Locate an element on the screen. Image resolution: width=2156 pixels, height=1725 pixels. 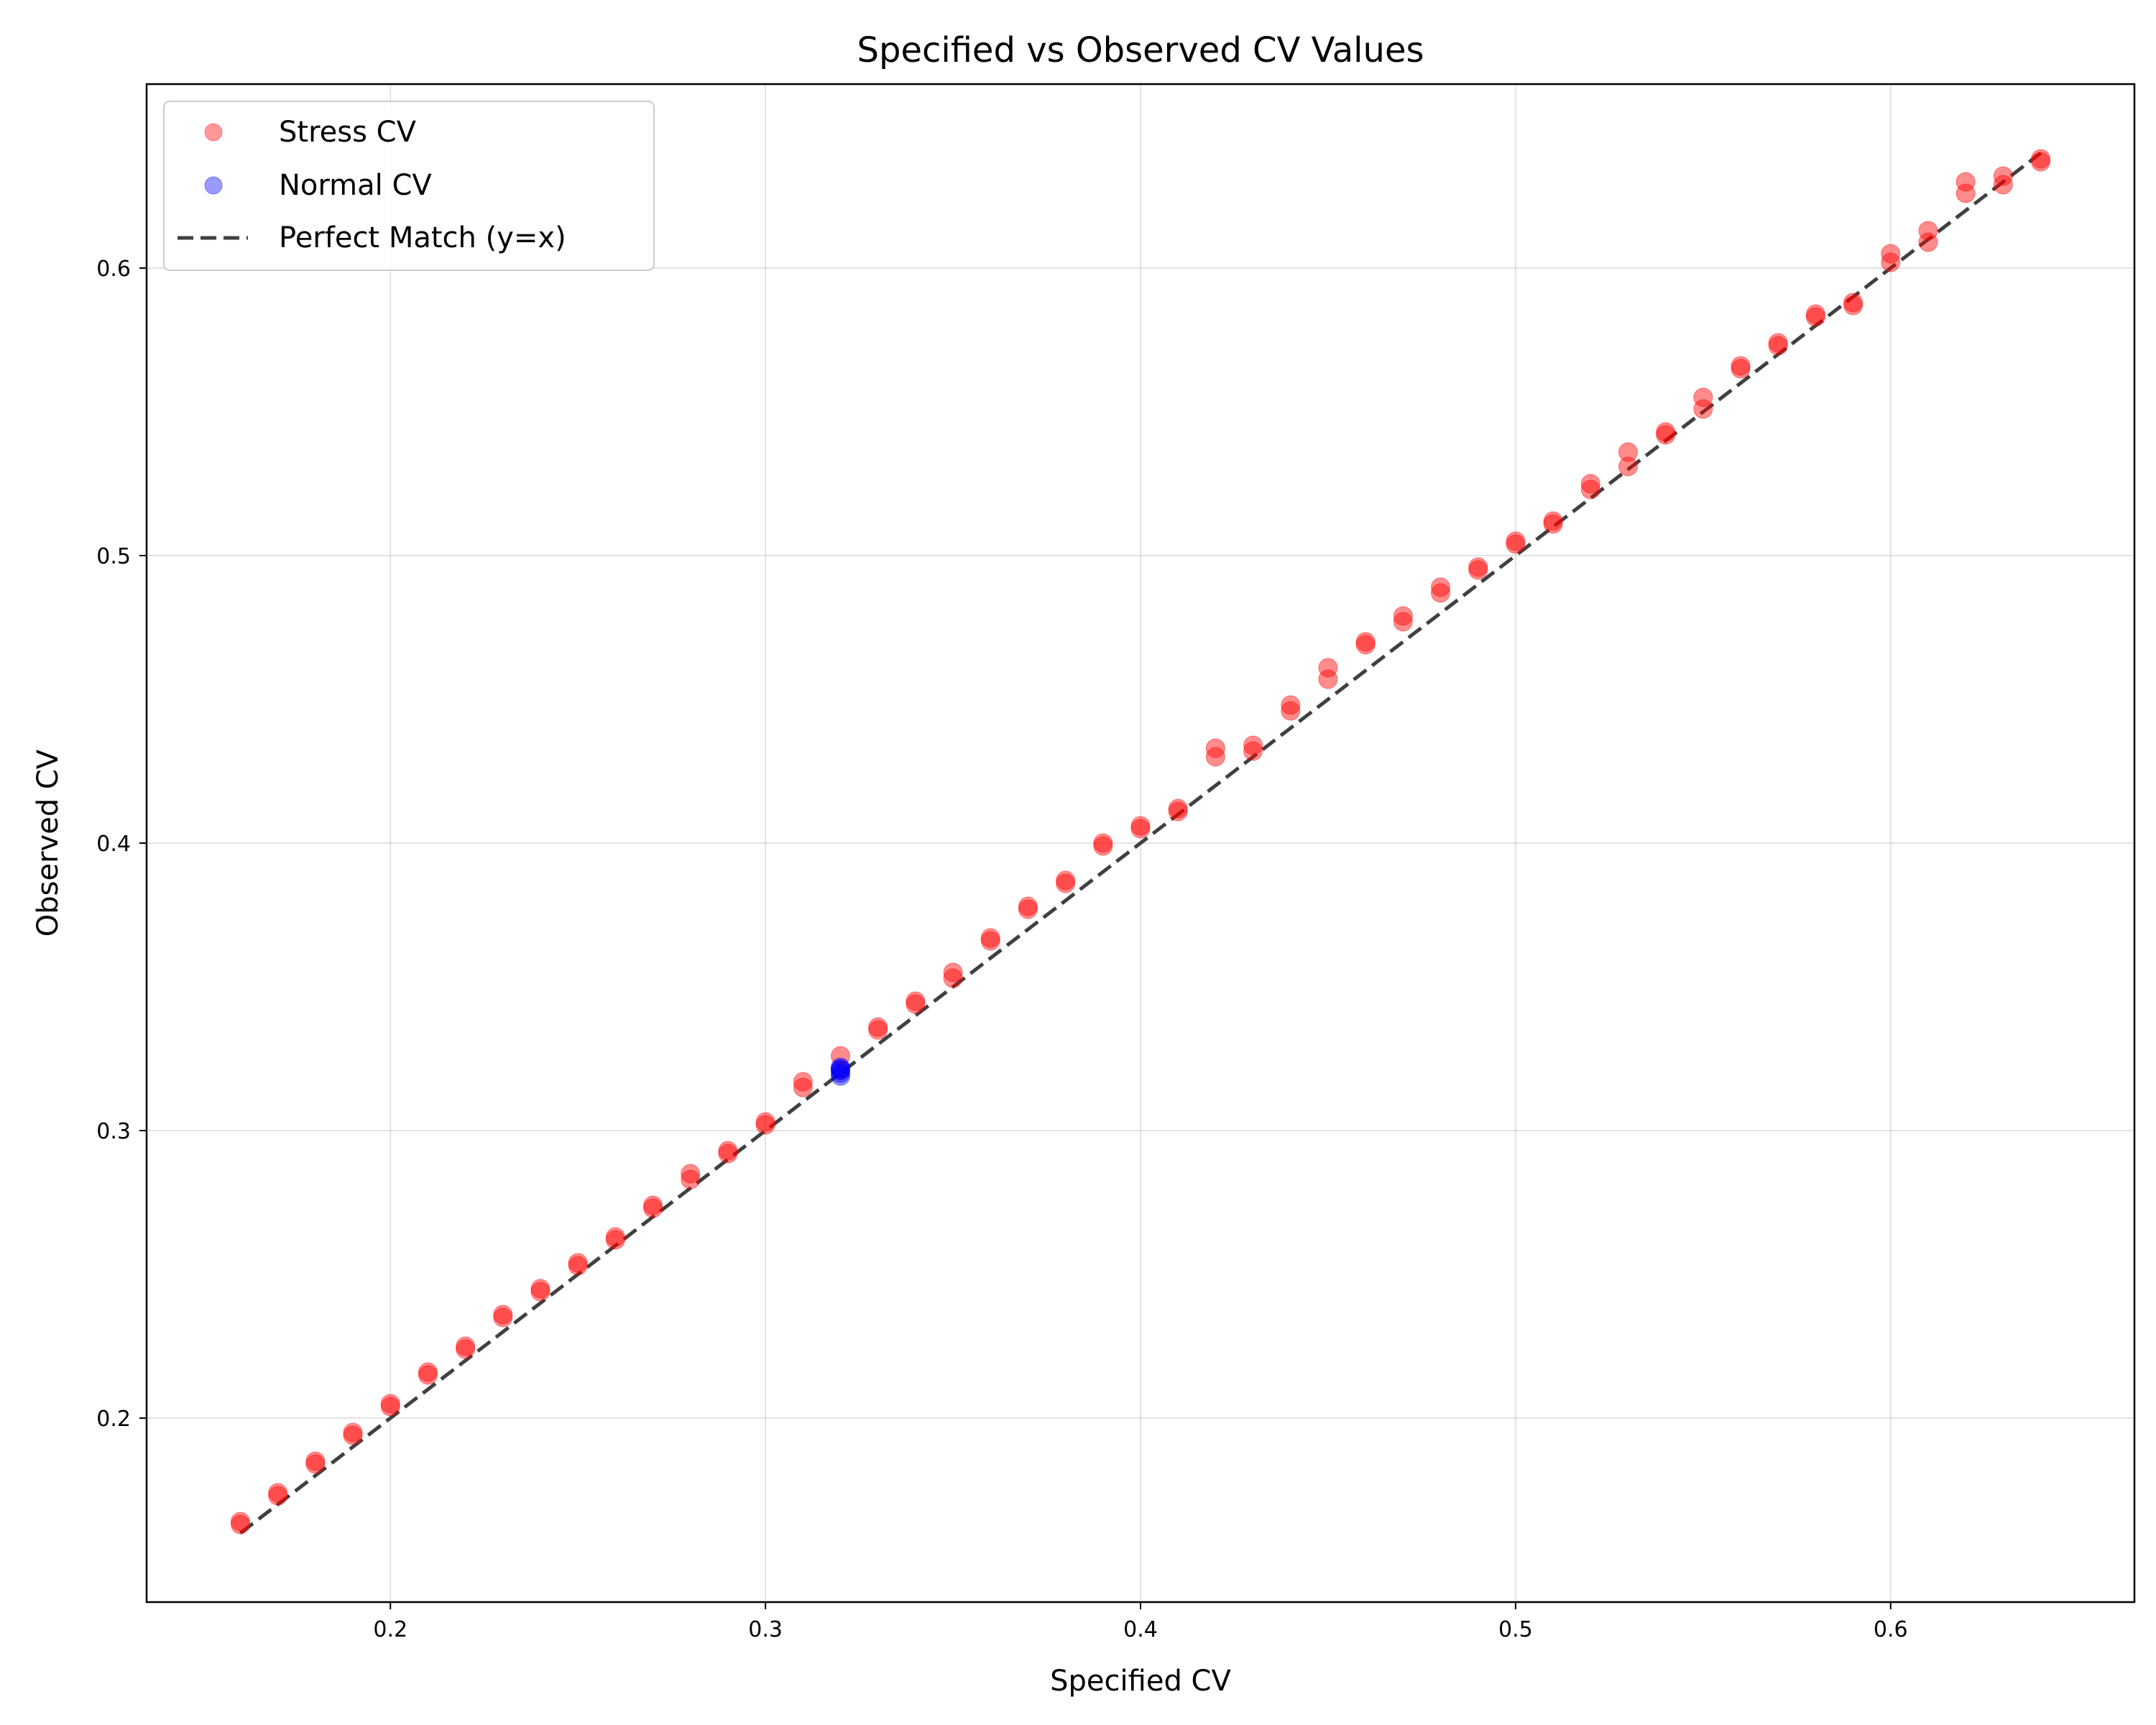
chart-title: Specified vs Observed CV Values is located at coordinates (1140, 50).